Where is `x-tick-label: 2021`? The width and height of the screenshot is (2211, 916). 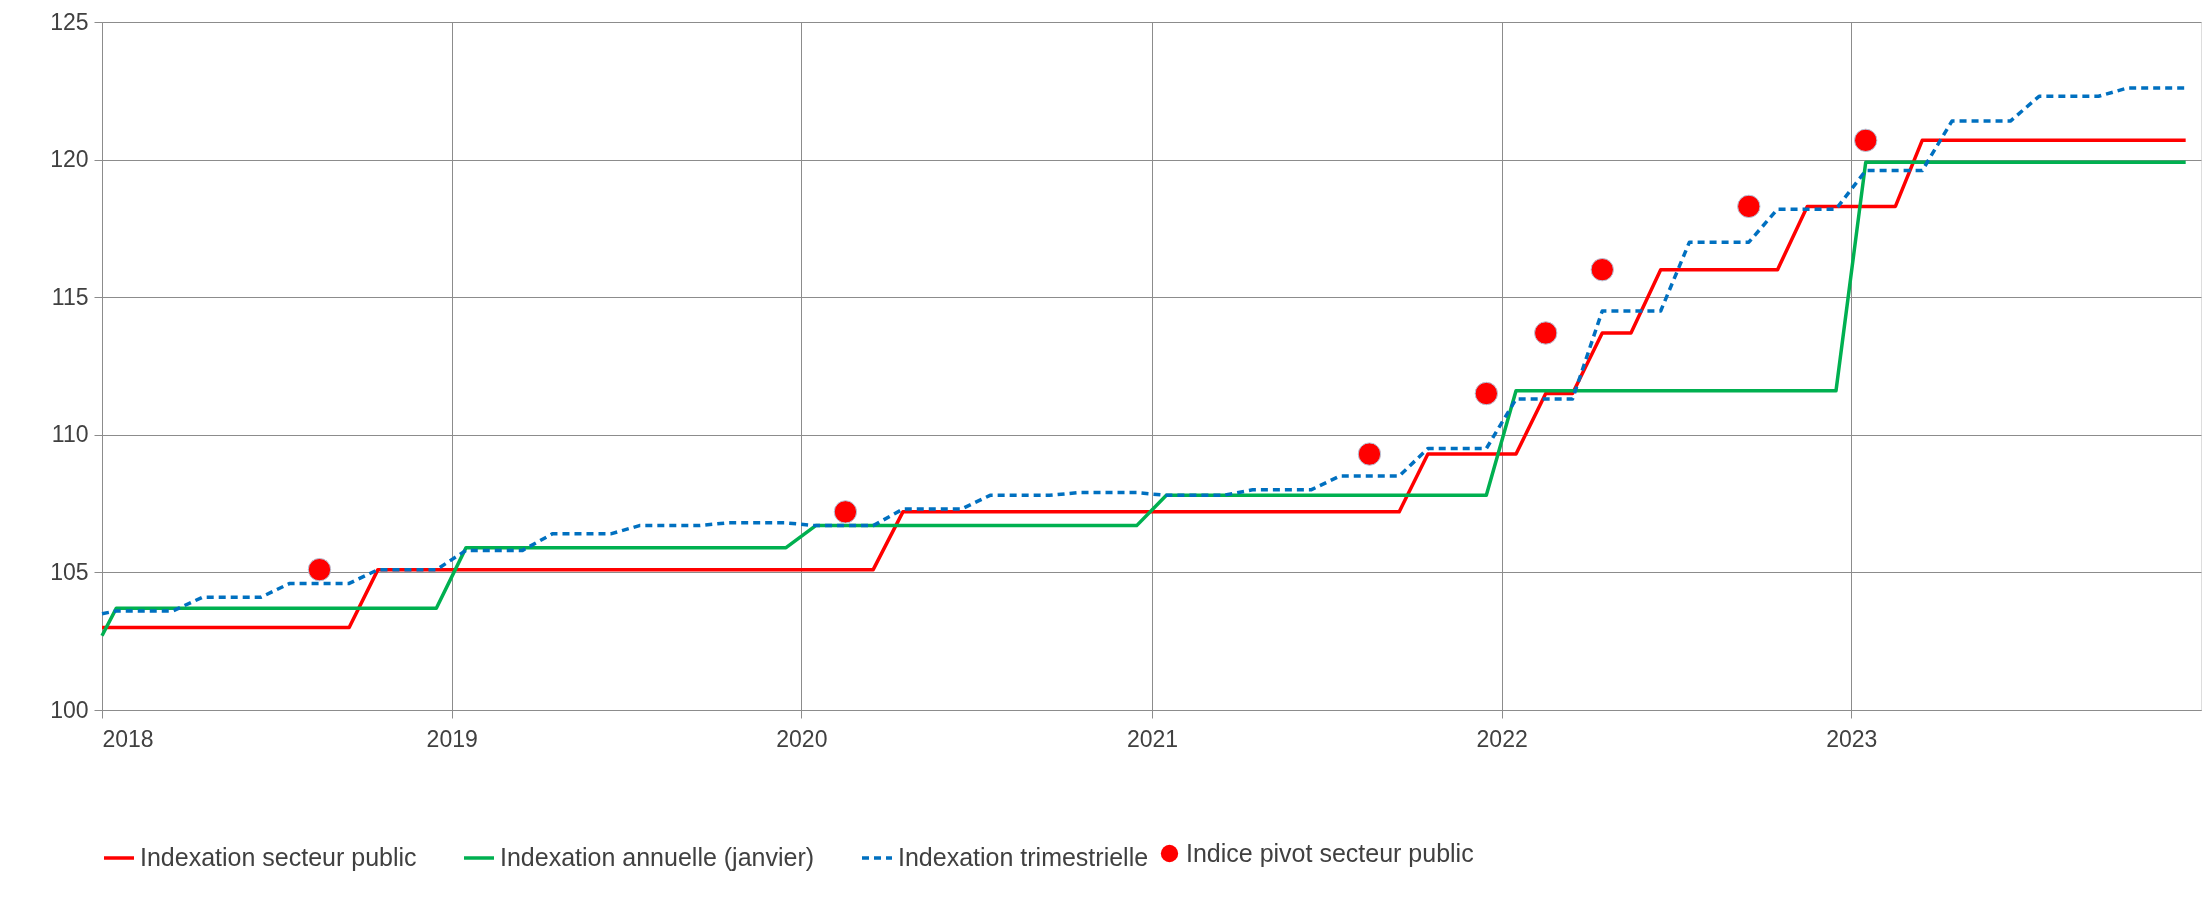 x-tick-label: 2021 is located at coordinates (1152, 738).